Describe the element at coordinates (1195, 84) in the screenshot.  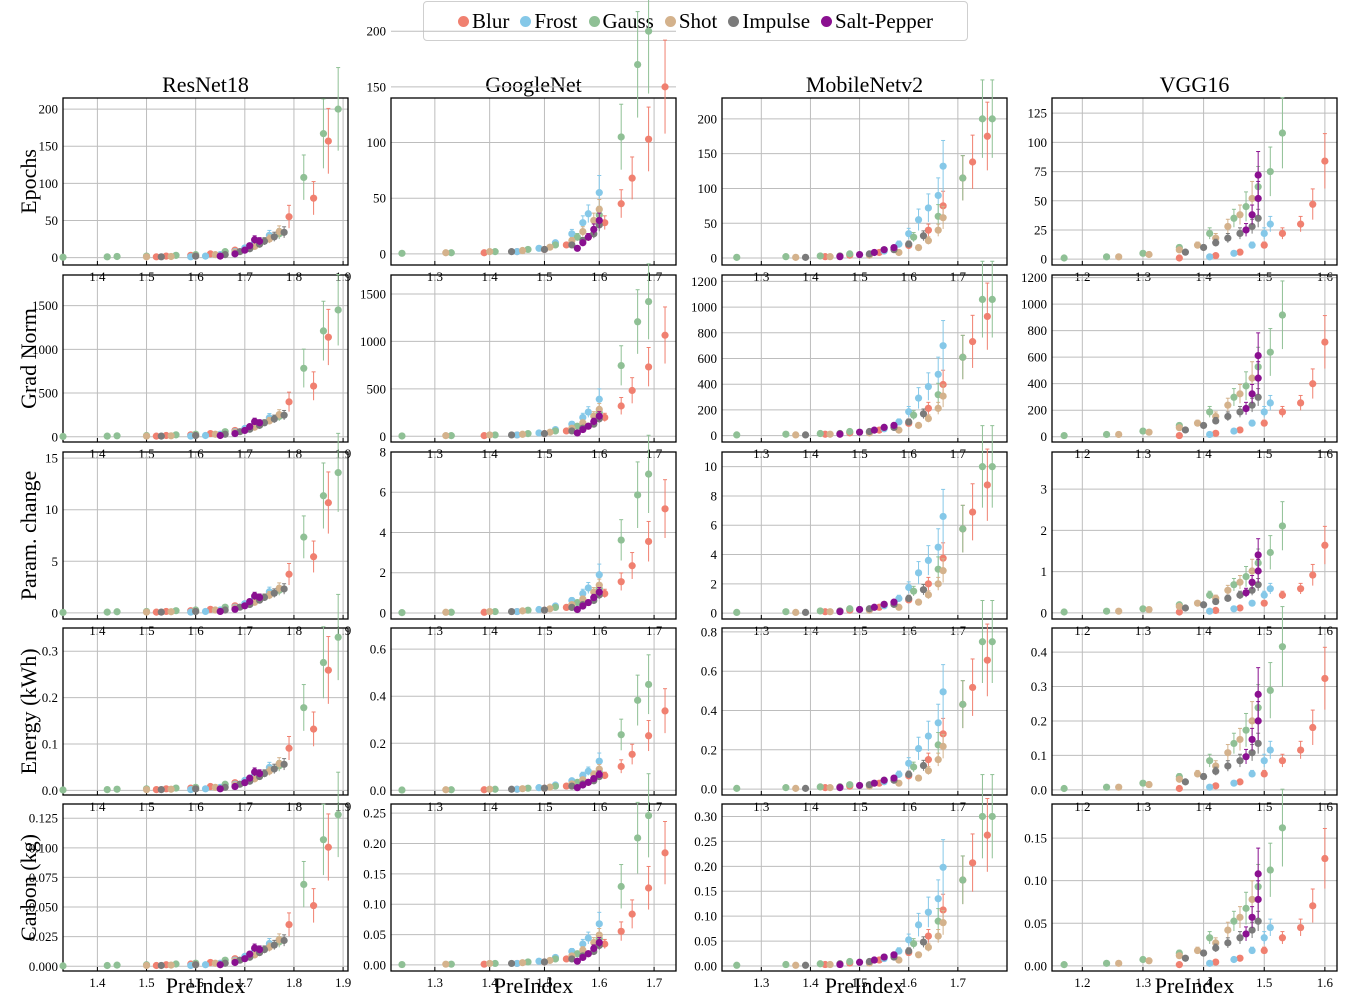
I see `column-title: VGG16` at that location.